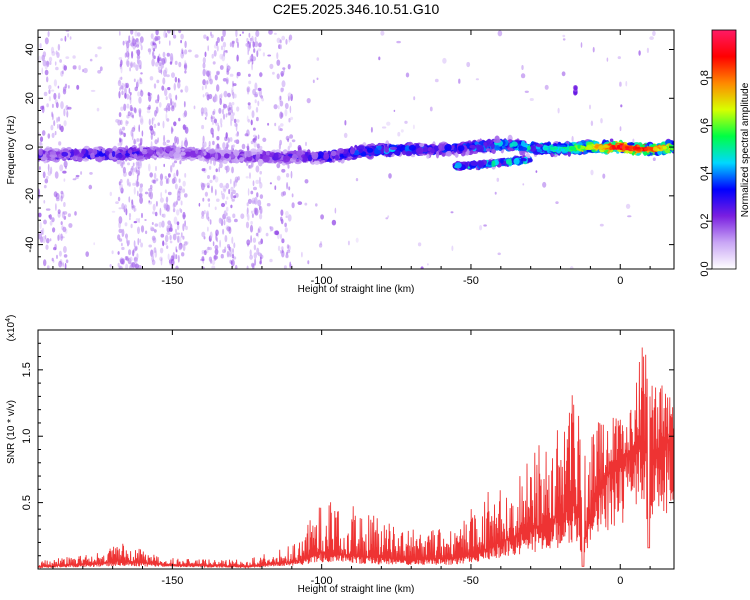 Image resolution: width=750 pixels, height=600 pixels. I want to click on spectrogram-y-label: Frequency (Hz), so click(11, 150).